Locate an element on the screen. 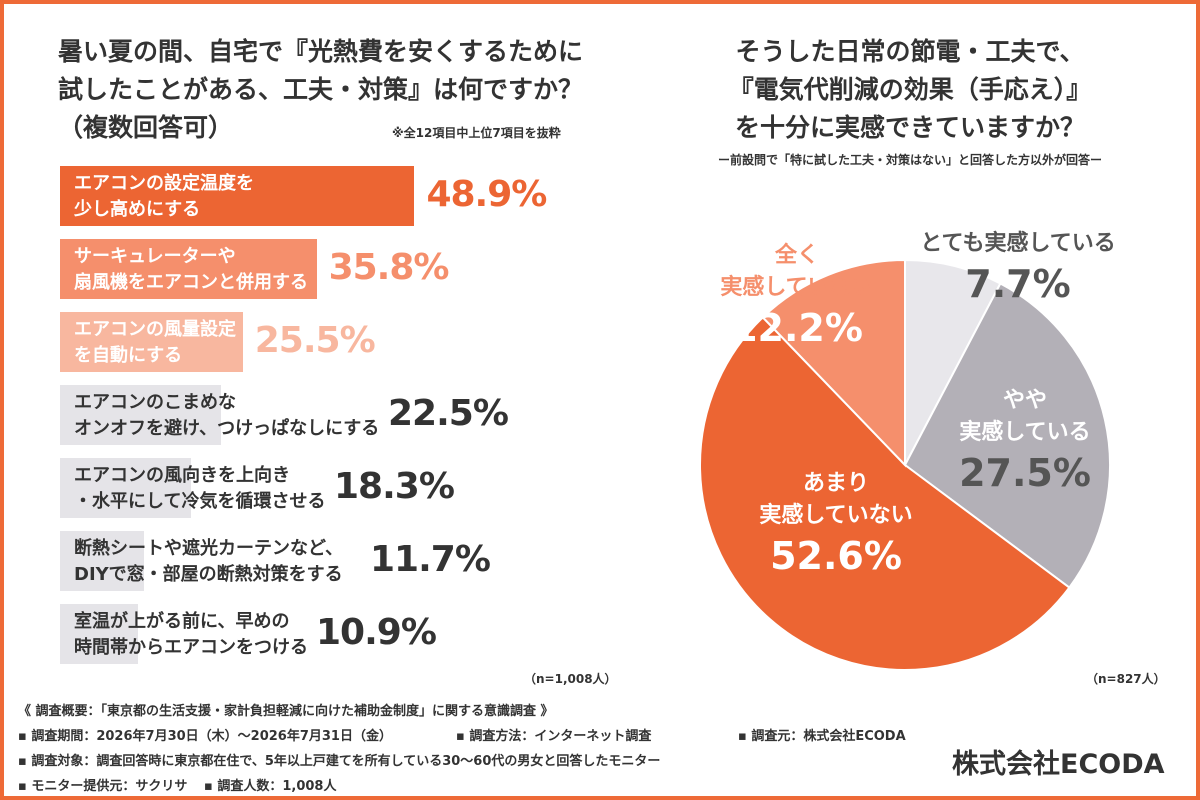  bar-6-value: 11.7% is located at coordinates (430, 559).